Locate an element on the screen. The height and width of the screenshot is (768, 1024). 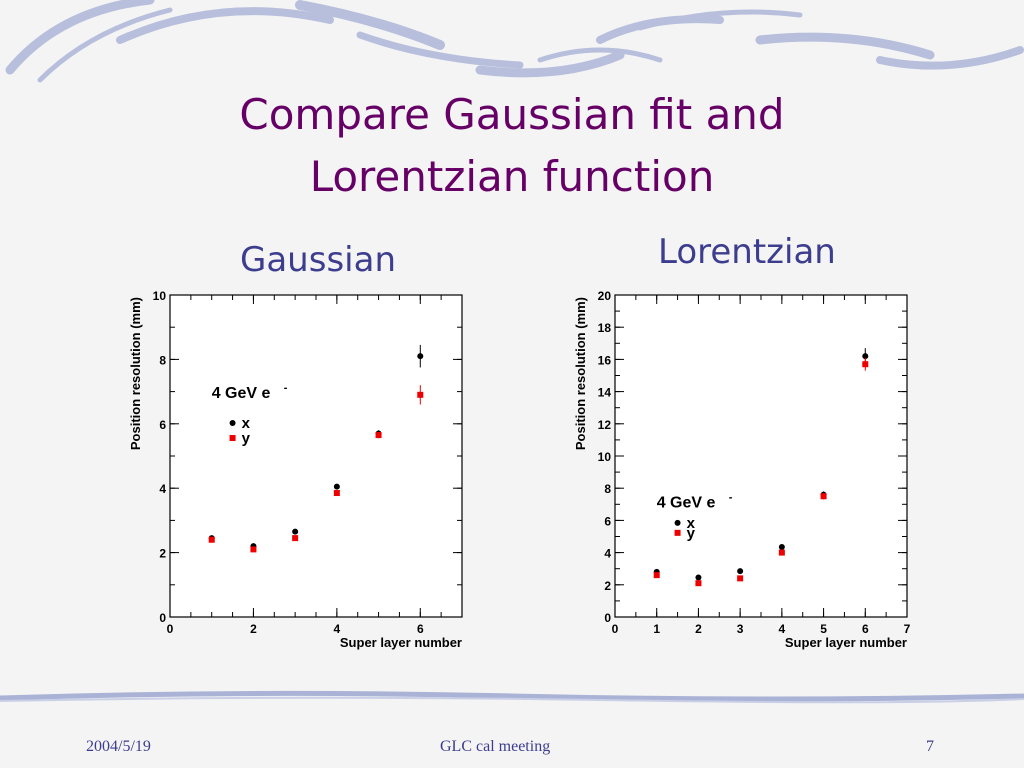
slide-title-line2: Lorentzian function is located at coordinates (512, 176).